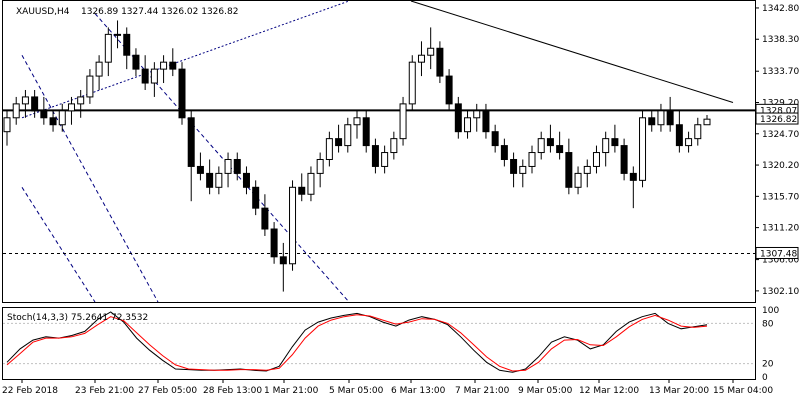 The width and height of the screenshot is (800, 404). What do you see at coordinates (356, 391) in the screenshot?
I see `time-tick-label: 5 Mar 05:00` at bounding box center [356, 391].